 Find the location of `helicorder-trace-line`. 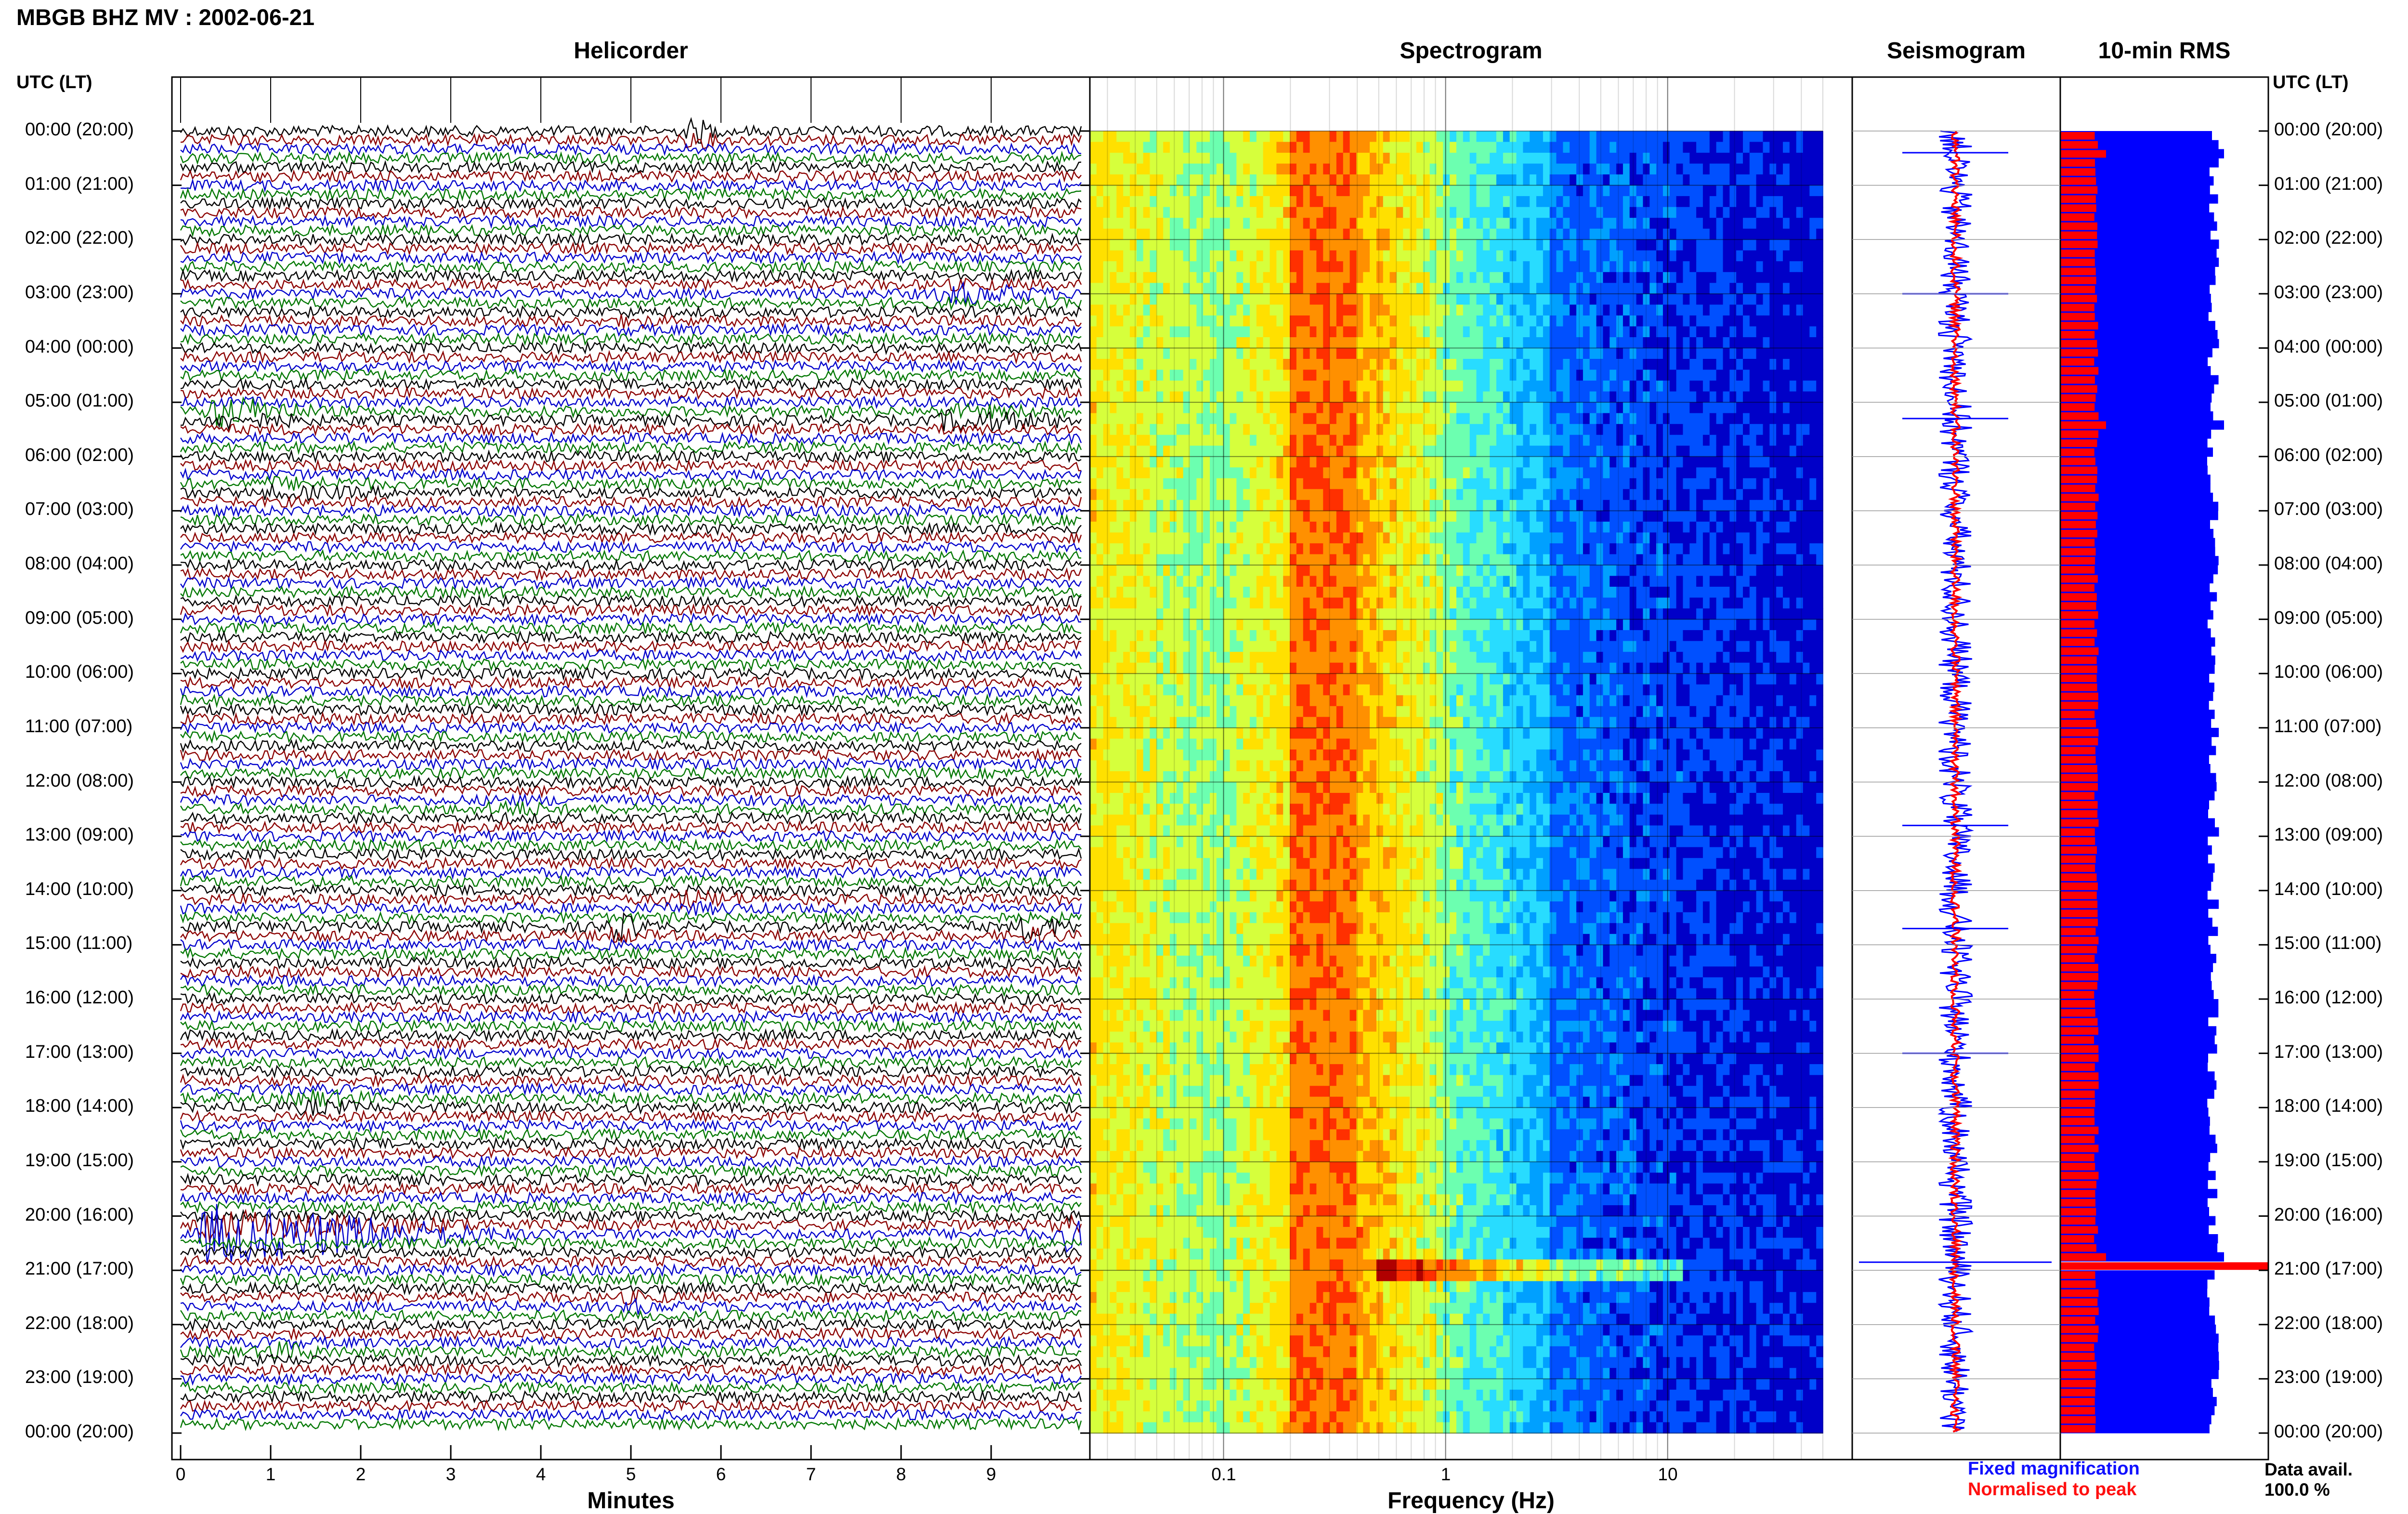

helicorder-trace-line is located at coordinates (631, 610).